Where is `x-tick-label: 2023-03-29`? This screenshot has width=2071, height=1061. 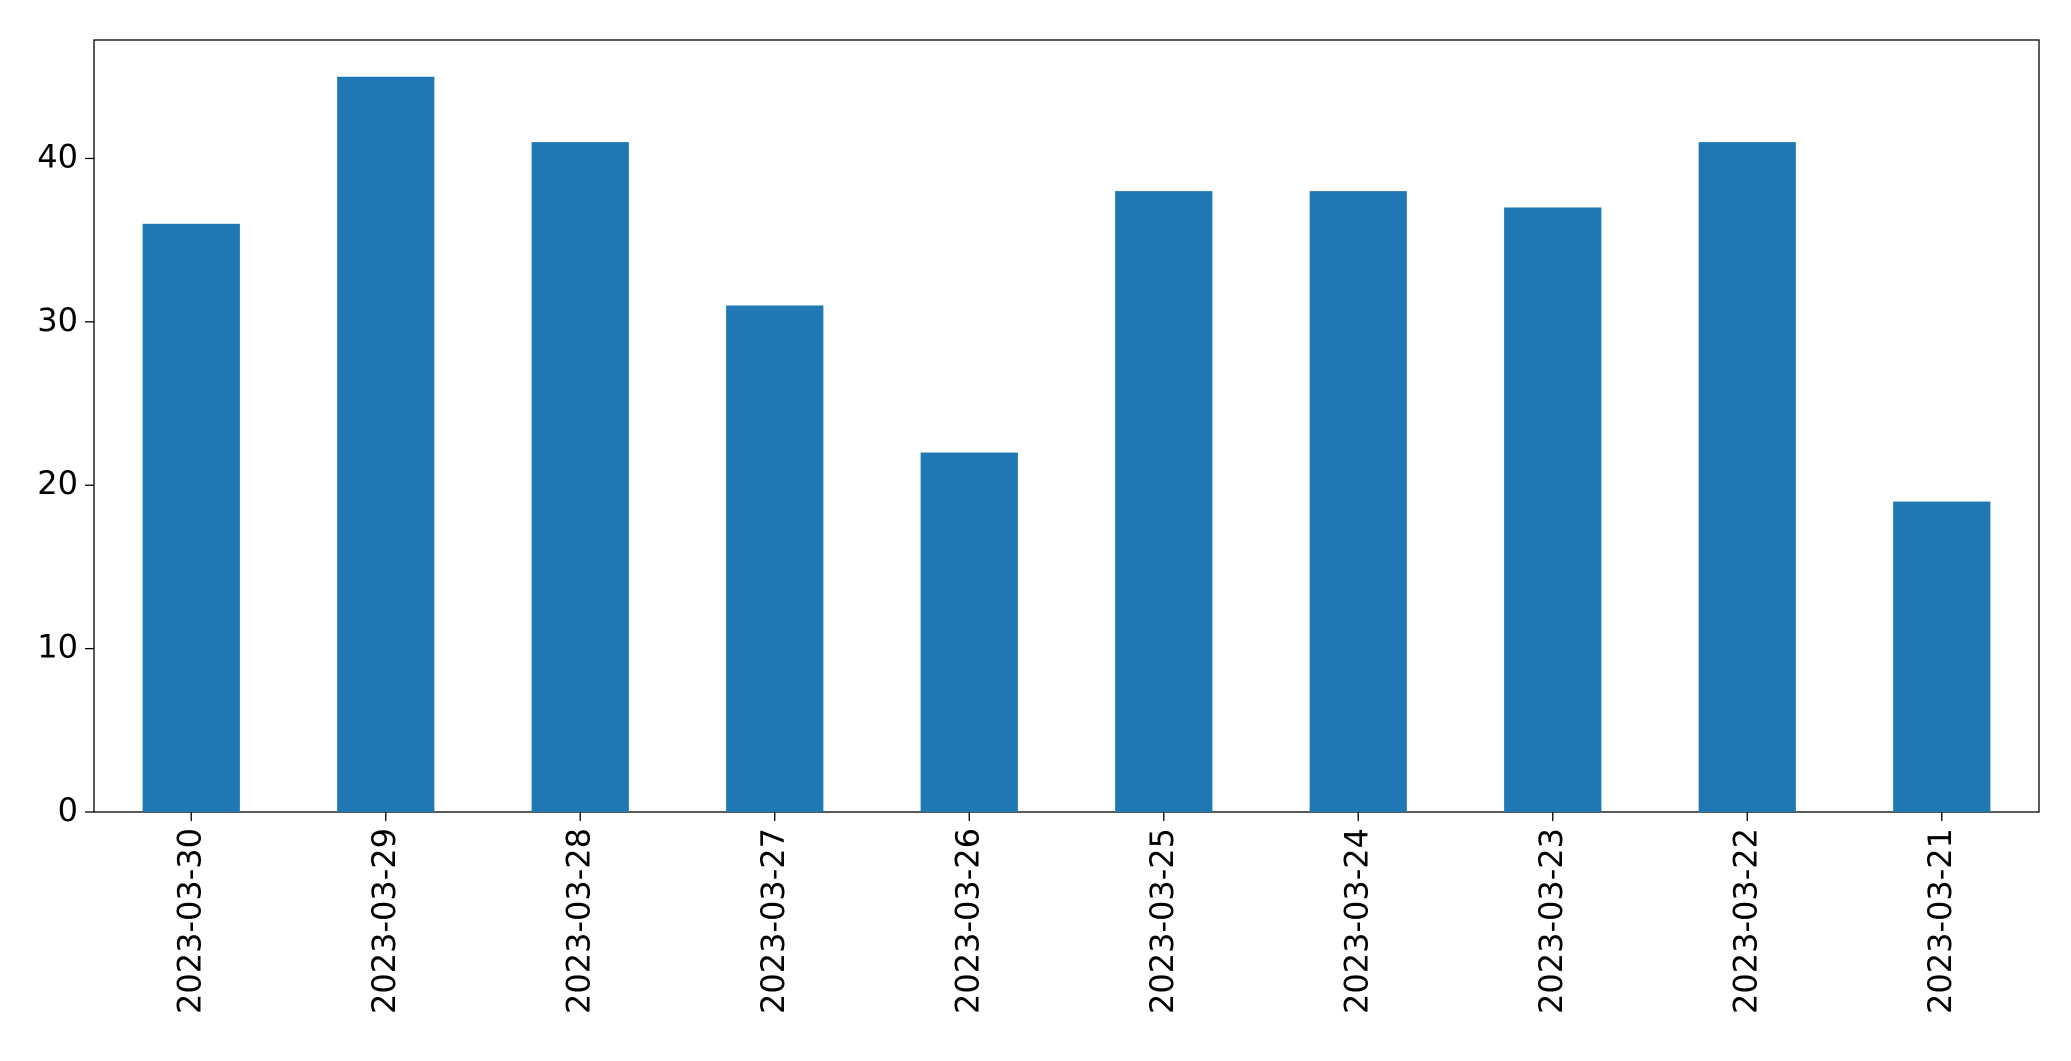 x-tick-label: 2023-03-29 is located at coordinates (384, 921).